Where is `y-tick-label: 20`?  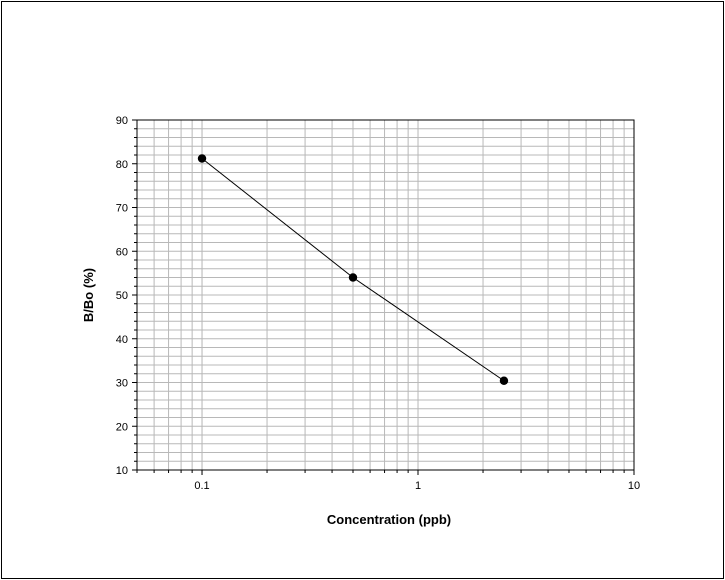
y-tick-label: 20 is located at coordinates (122, 427).